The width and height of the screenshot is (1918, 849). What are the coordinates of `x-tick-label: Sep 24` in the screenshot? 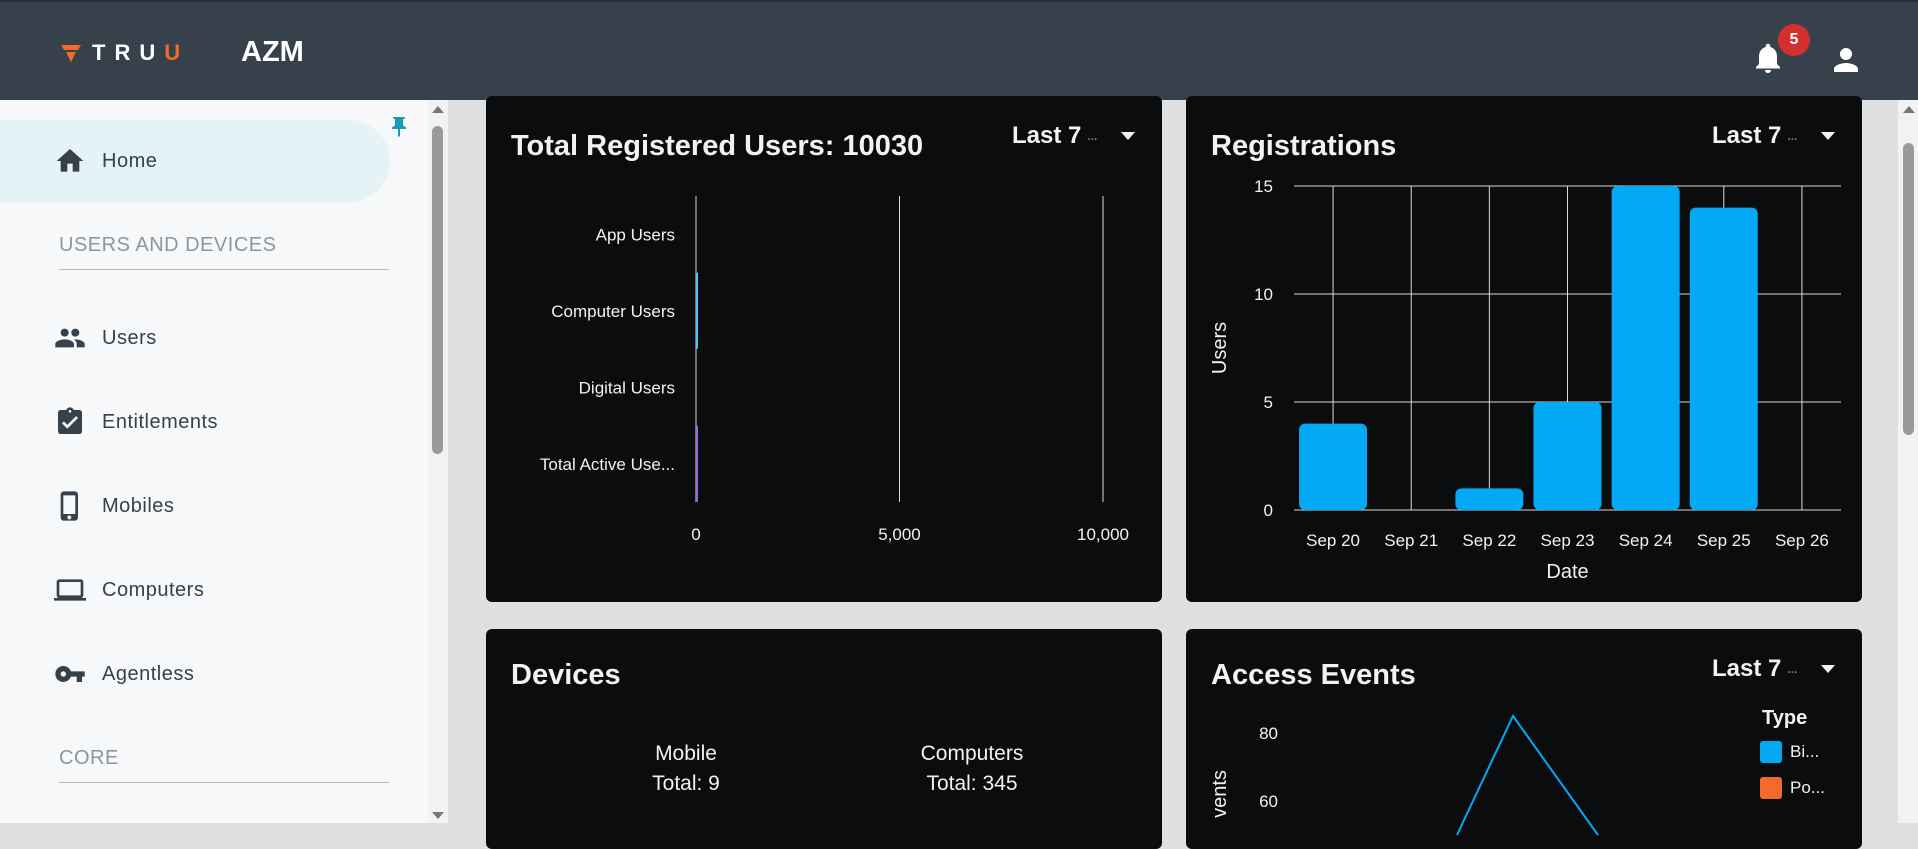 It's located at (1646, 540).